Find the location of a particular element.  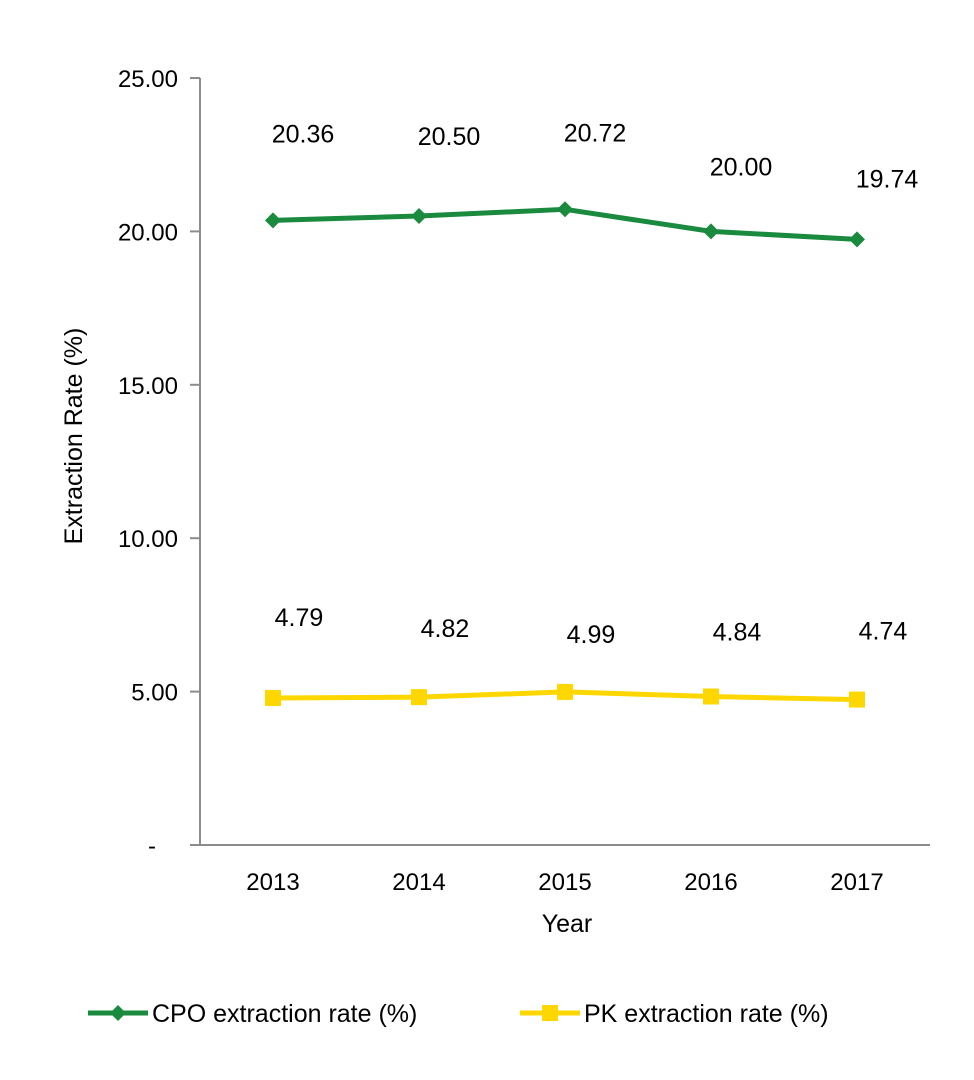

x-tick-label: 2017 is located at coordinates (856, 882).